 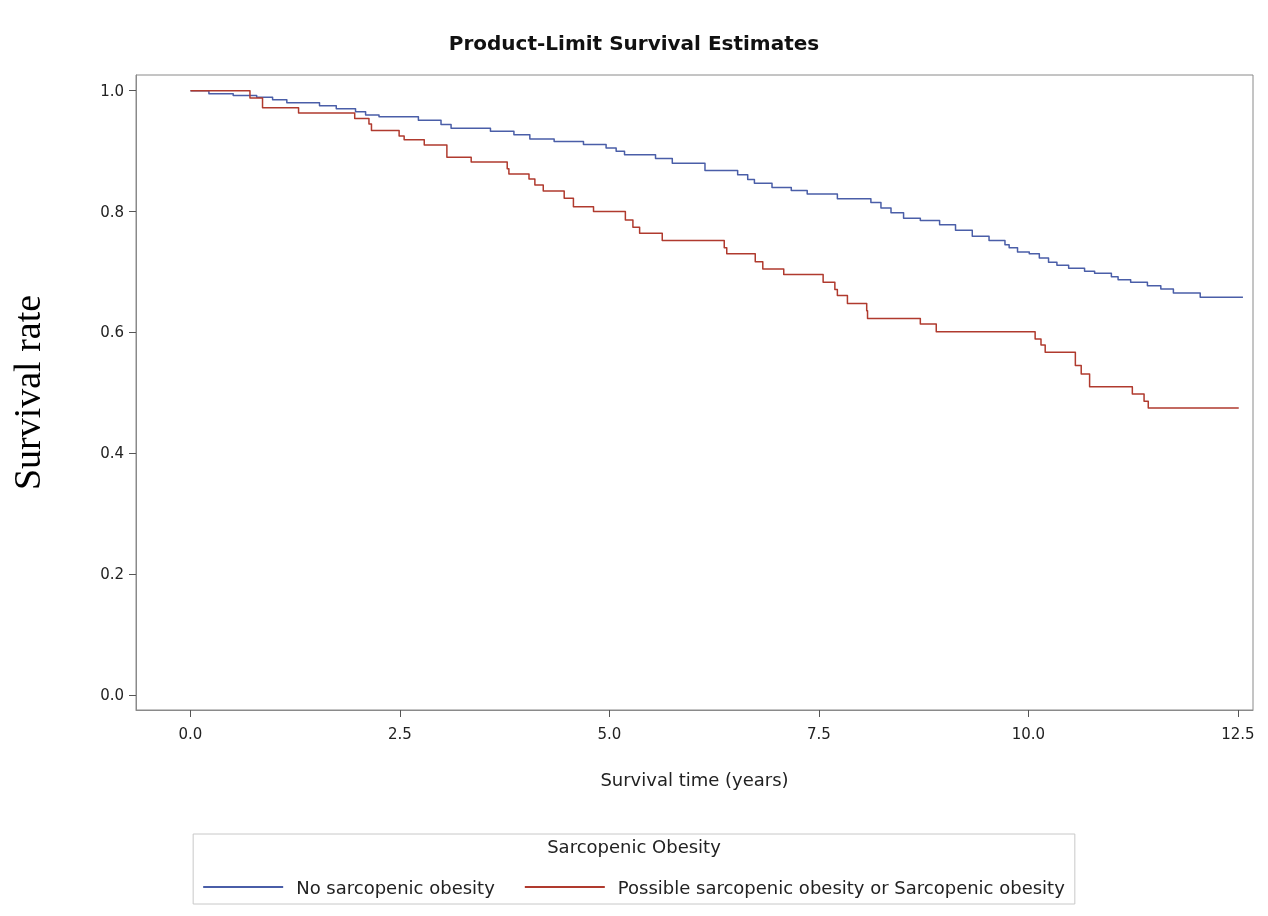 What do you see at coordinates (1028, 733) in the screenshot?
I see `x-tick-label: 10.0` at bounding box center [1028, 733].